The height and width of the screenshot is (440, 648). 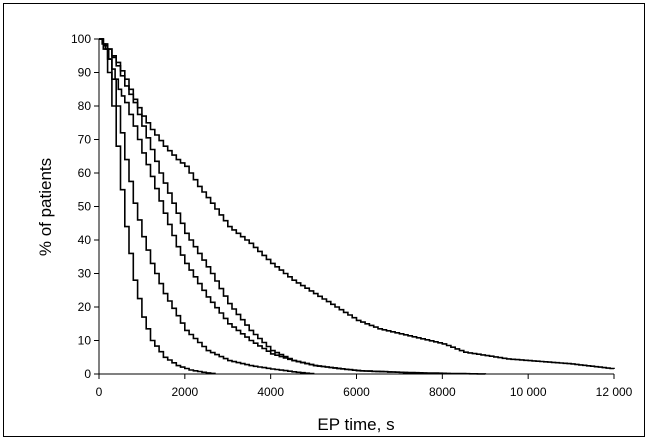 What do you see at coordinates (184, 392) in the screenshot?
I see `x-tick-label: 2000` at bounding box center [184, 392].